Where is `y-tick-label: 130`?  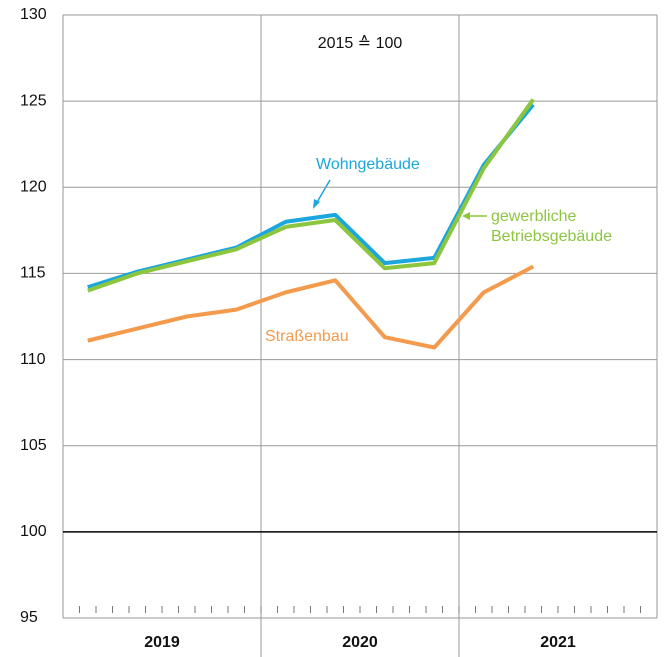
y-tick-label: 130 is located at coordinates (33, 14).